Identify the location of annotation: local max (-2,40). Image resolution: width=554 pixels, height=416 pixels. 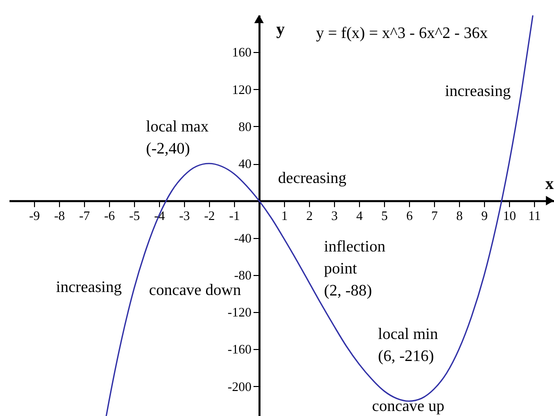
(177, 138).